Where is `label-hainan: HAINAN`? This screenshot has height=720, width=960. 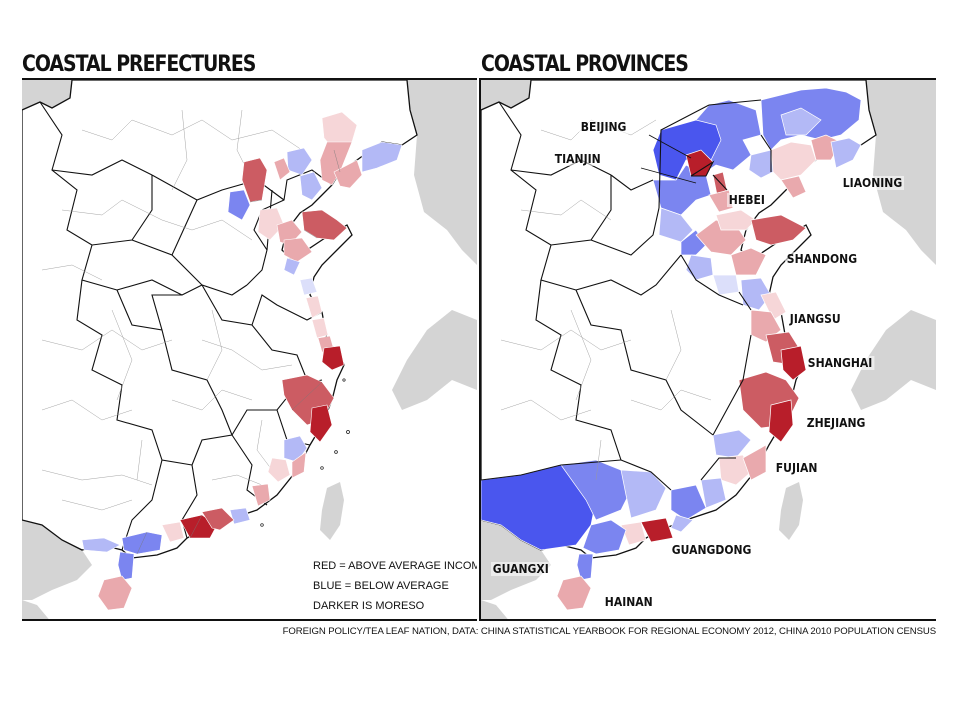
label-hainan: HAINAN is located at coordinates (629, 602).